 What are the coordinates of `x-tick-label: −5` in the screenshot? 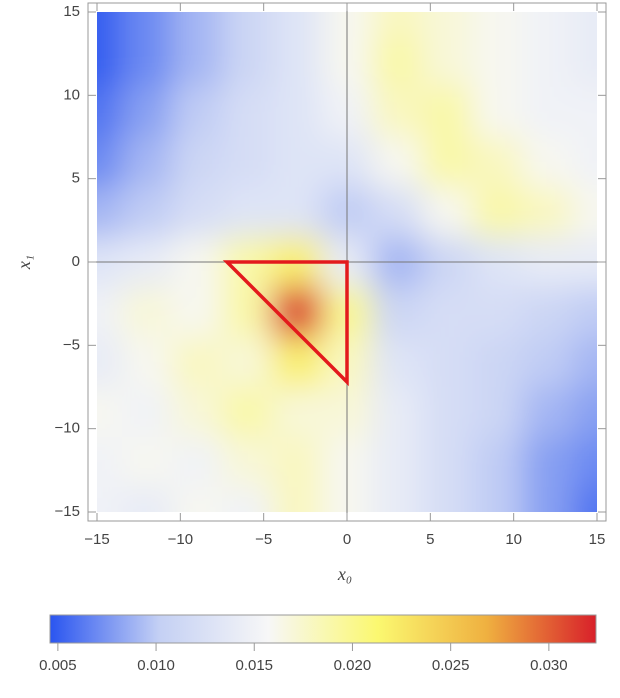 It's located at (263, 539).